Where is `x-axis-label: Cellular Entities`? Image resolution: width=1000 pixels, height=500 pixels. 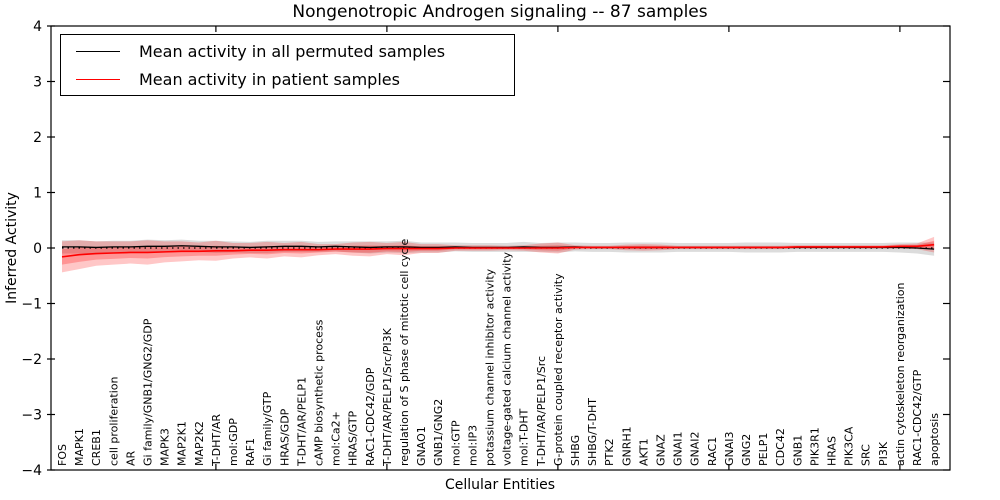 x-axis-label: Cellular Entities is located at coordinates (500, 485).